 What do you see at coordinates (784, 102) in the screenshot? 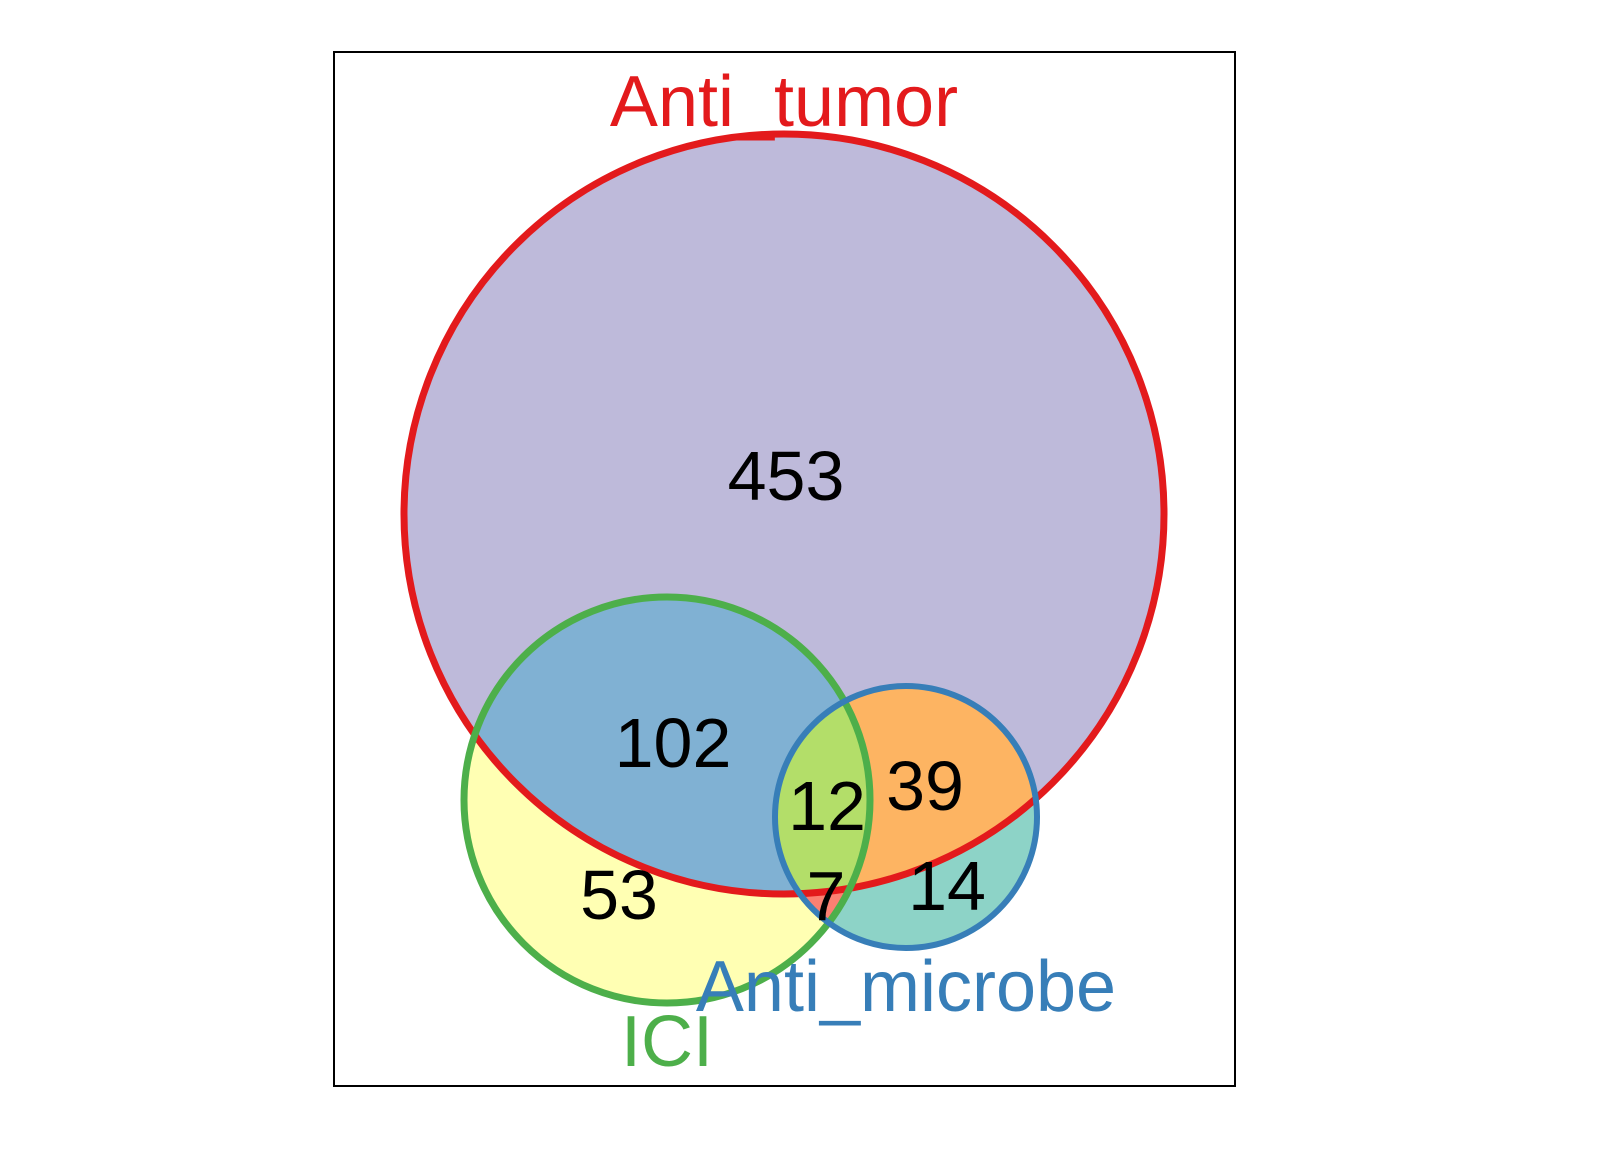
I see `anti-tumor-label: Anti_tumor` at bounding box center [784, 102].